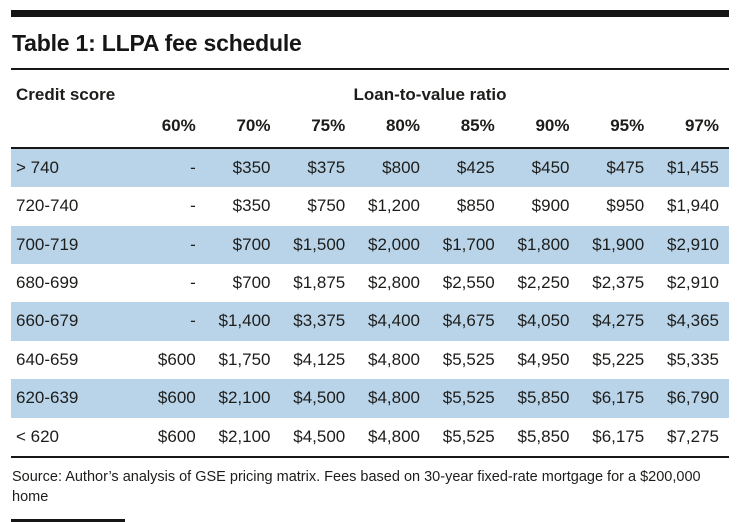  I want to click on table-row: > 740 - $350 $375 $800 $425 $450 $475 $1,455, so click(370, 167).